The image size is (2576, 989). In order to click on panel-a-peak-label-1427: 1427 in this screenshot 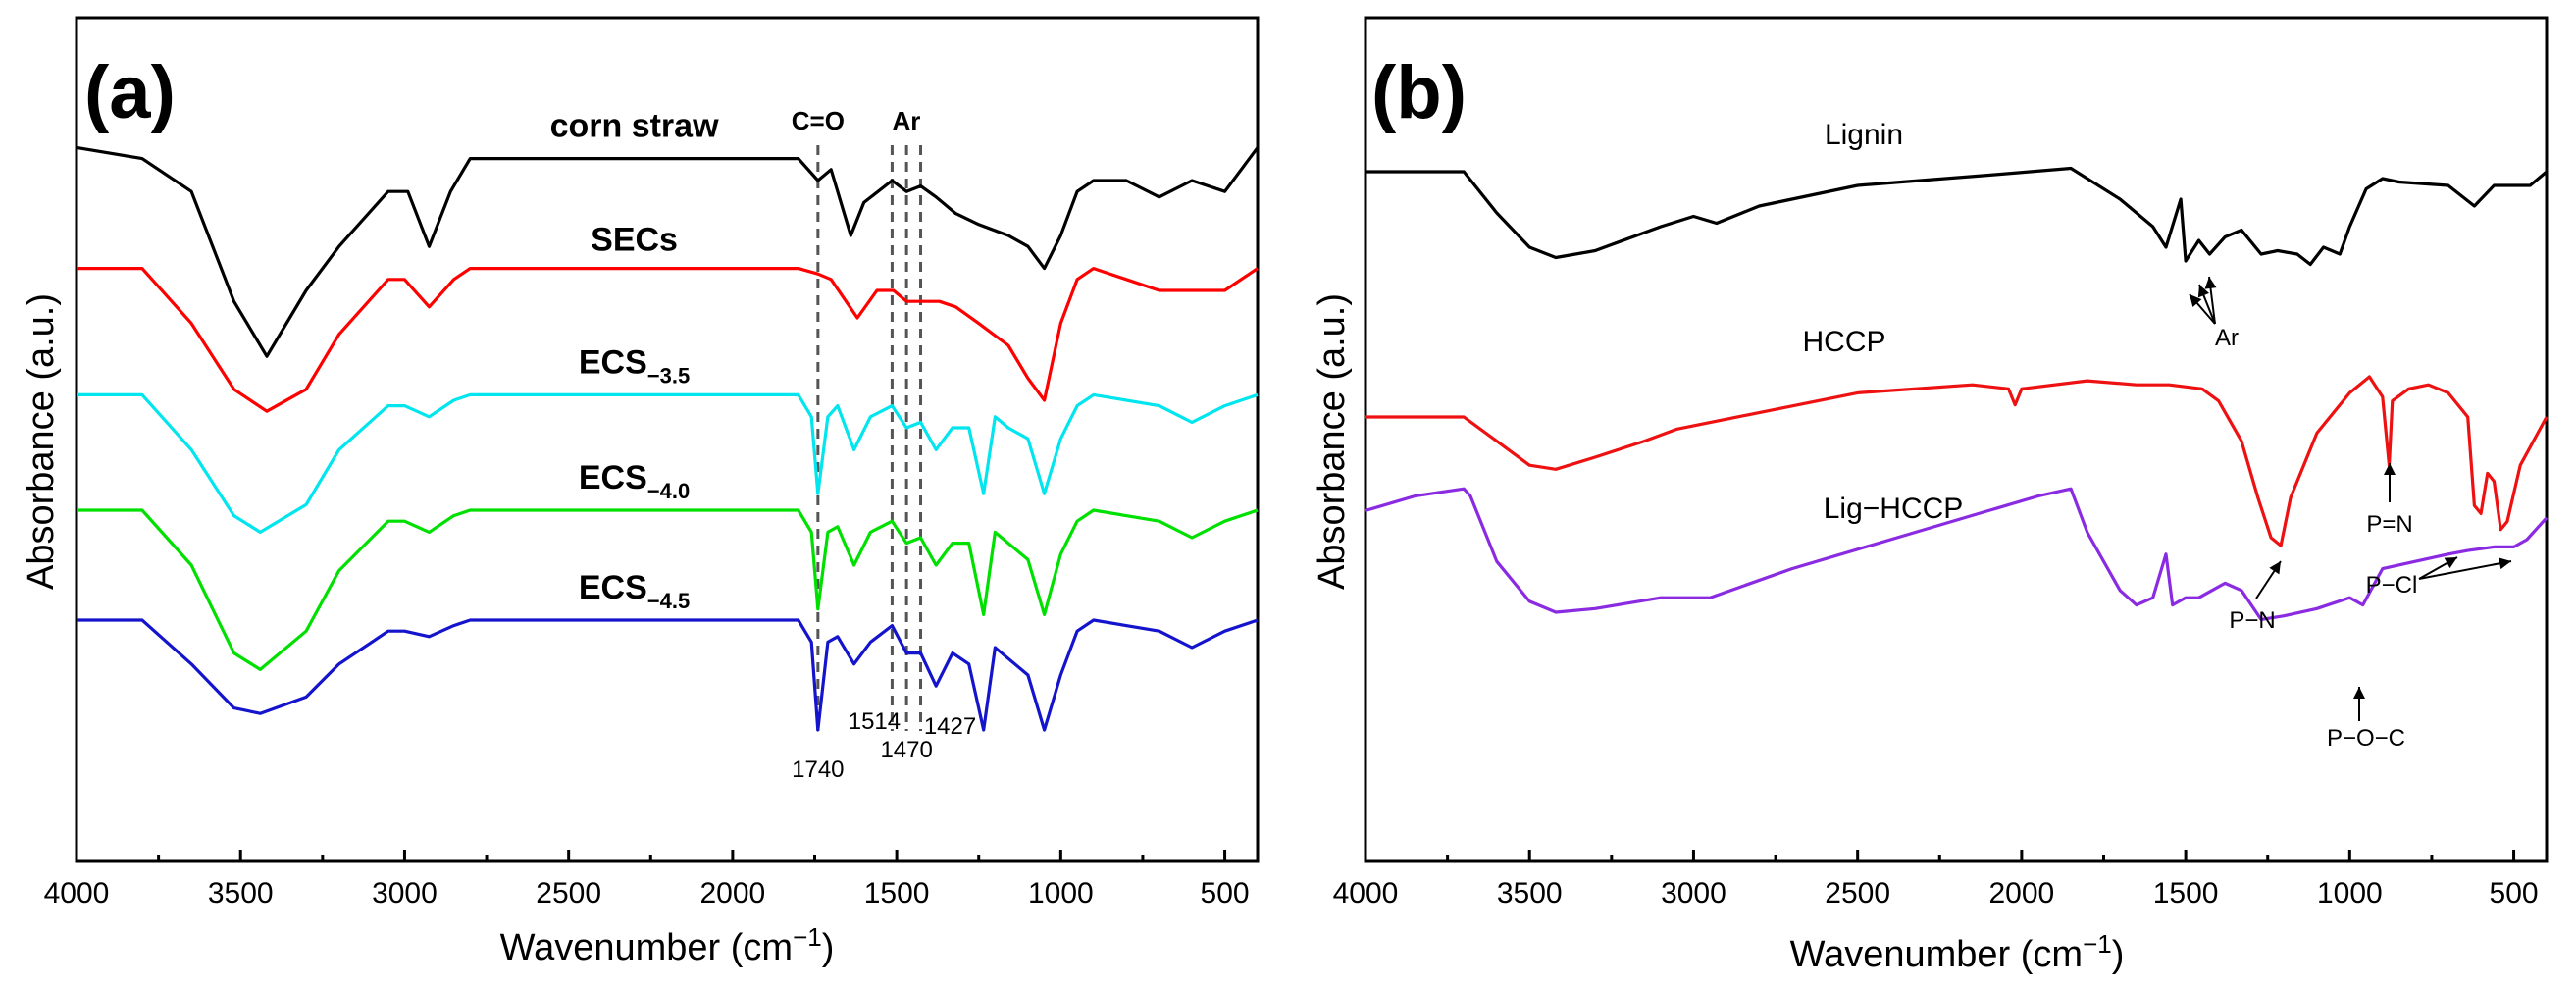, I will do `click(950, 726)`.